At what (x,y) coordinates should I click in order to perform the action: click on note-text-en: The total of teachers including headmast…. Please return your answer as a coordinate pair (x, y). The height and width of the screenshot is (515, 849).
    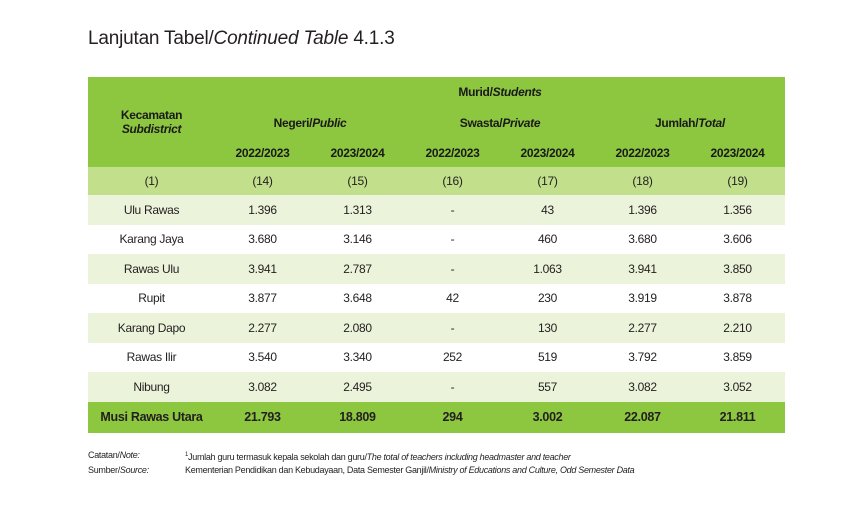
    Looking at the image, I should click on (468, 457).